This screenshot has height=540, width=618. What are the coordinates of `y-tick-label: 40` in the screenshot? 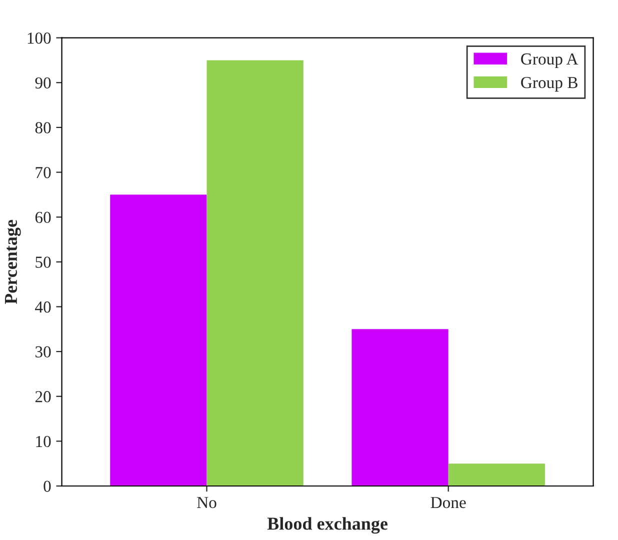 It's located at (43, 307).